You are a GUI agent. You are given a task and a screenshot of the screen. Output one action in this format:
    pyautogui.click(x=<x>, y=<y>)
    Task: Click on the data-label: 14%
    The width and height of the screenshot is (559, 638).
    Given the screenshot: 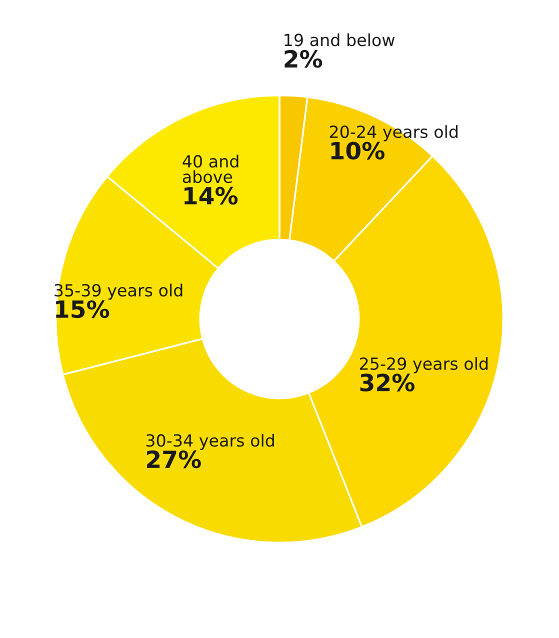 What is the action you would take?
    pyautogui.click(x=211, y=195)
    